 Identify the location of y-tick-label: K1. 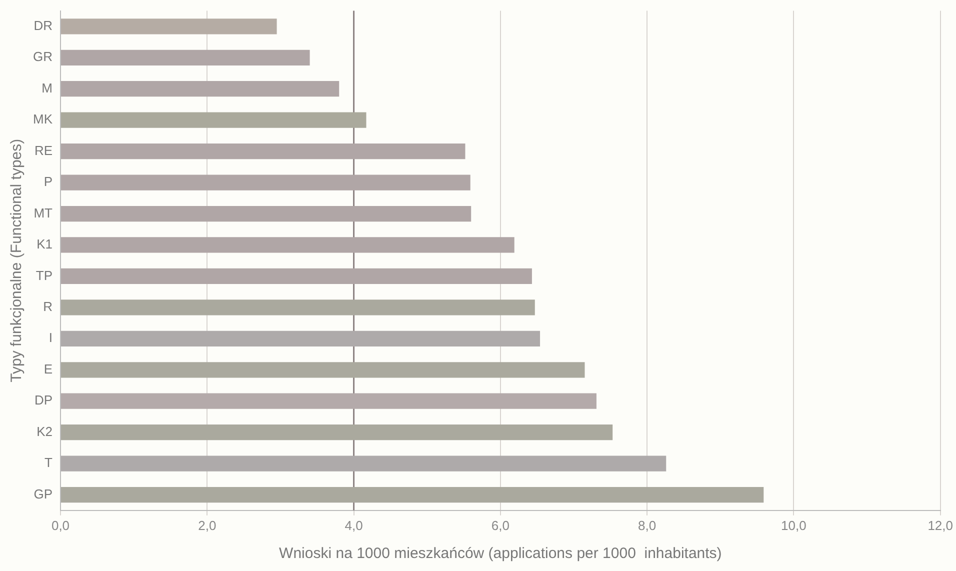
(44, 244).